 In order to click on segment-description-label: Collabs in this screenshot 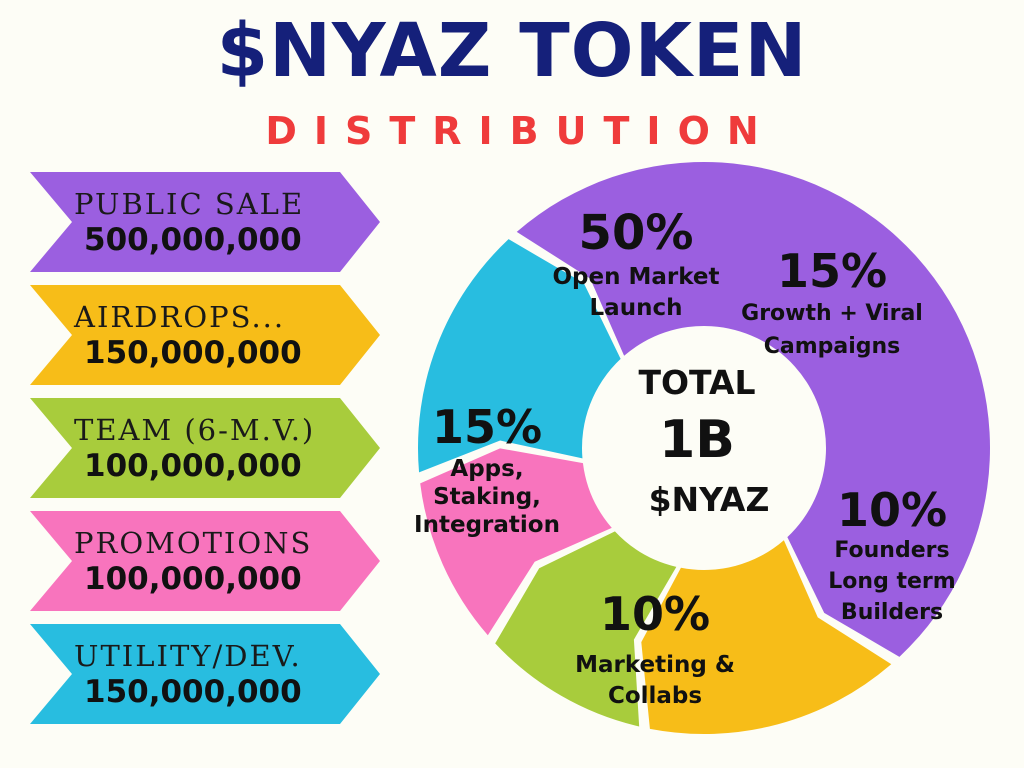, I will do `click(655, 696)`.